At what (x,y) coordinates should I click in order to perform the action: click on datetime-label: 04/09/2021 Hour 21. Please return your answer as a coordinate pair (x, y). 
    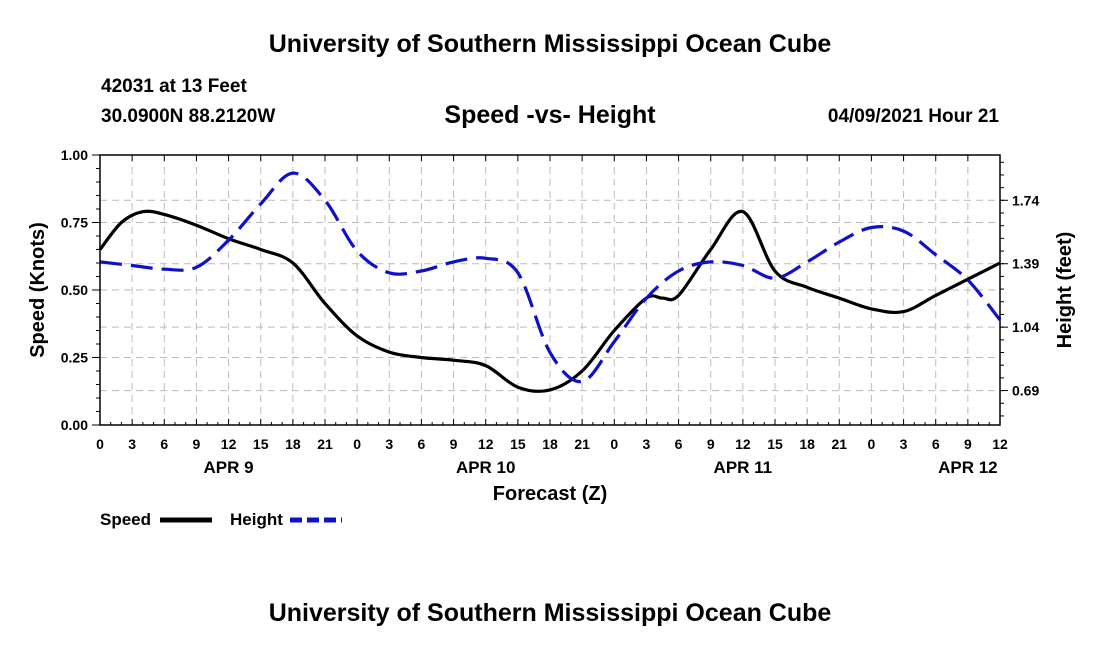
    Looking at the image, I should click on (913, 116).